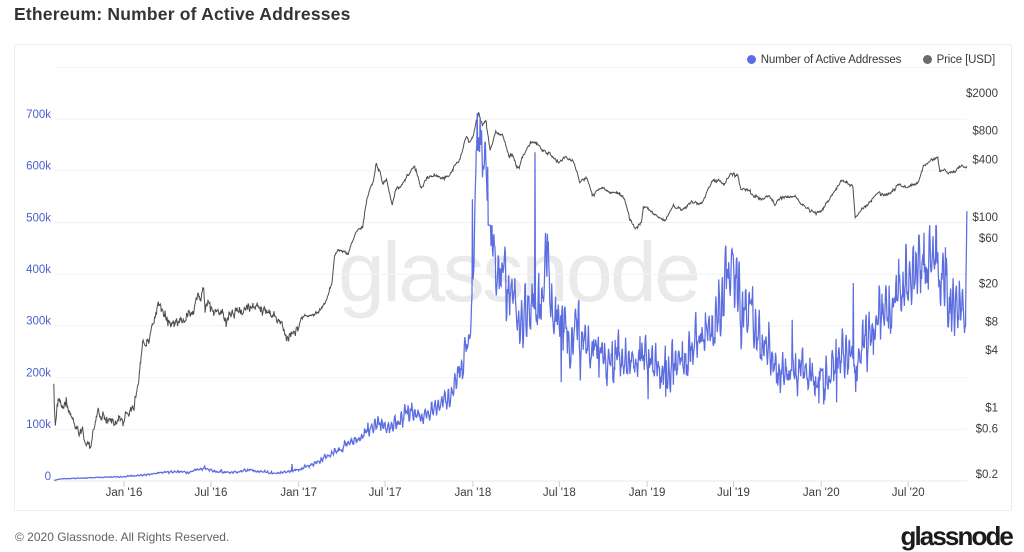 This screenshot has height=552, width=1024. I want to click on svg-text: Jan '17, so click(298, 493).